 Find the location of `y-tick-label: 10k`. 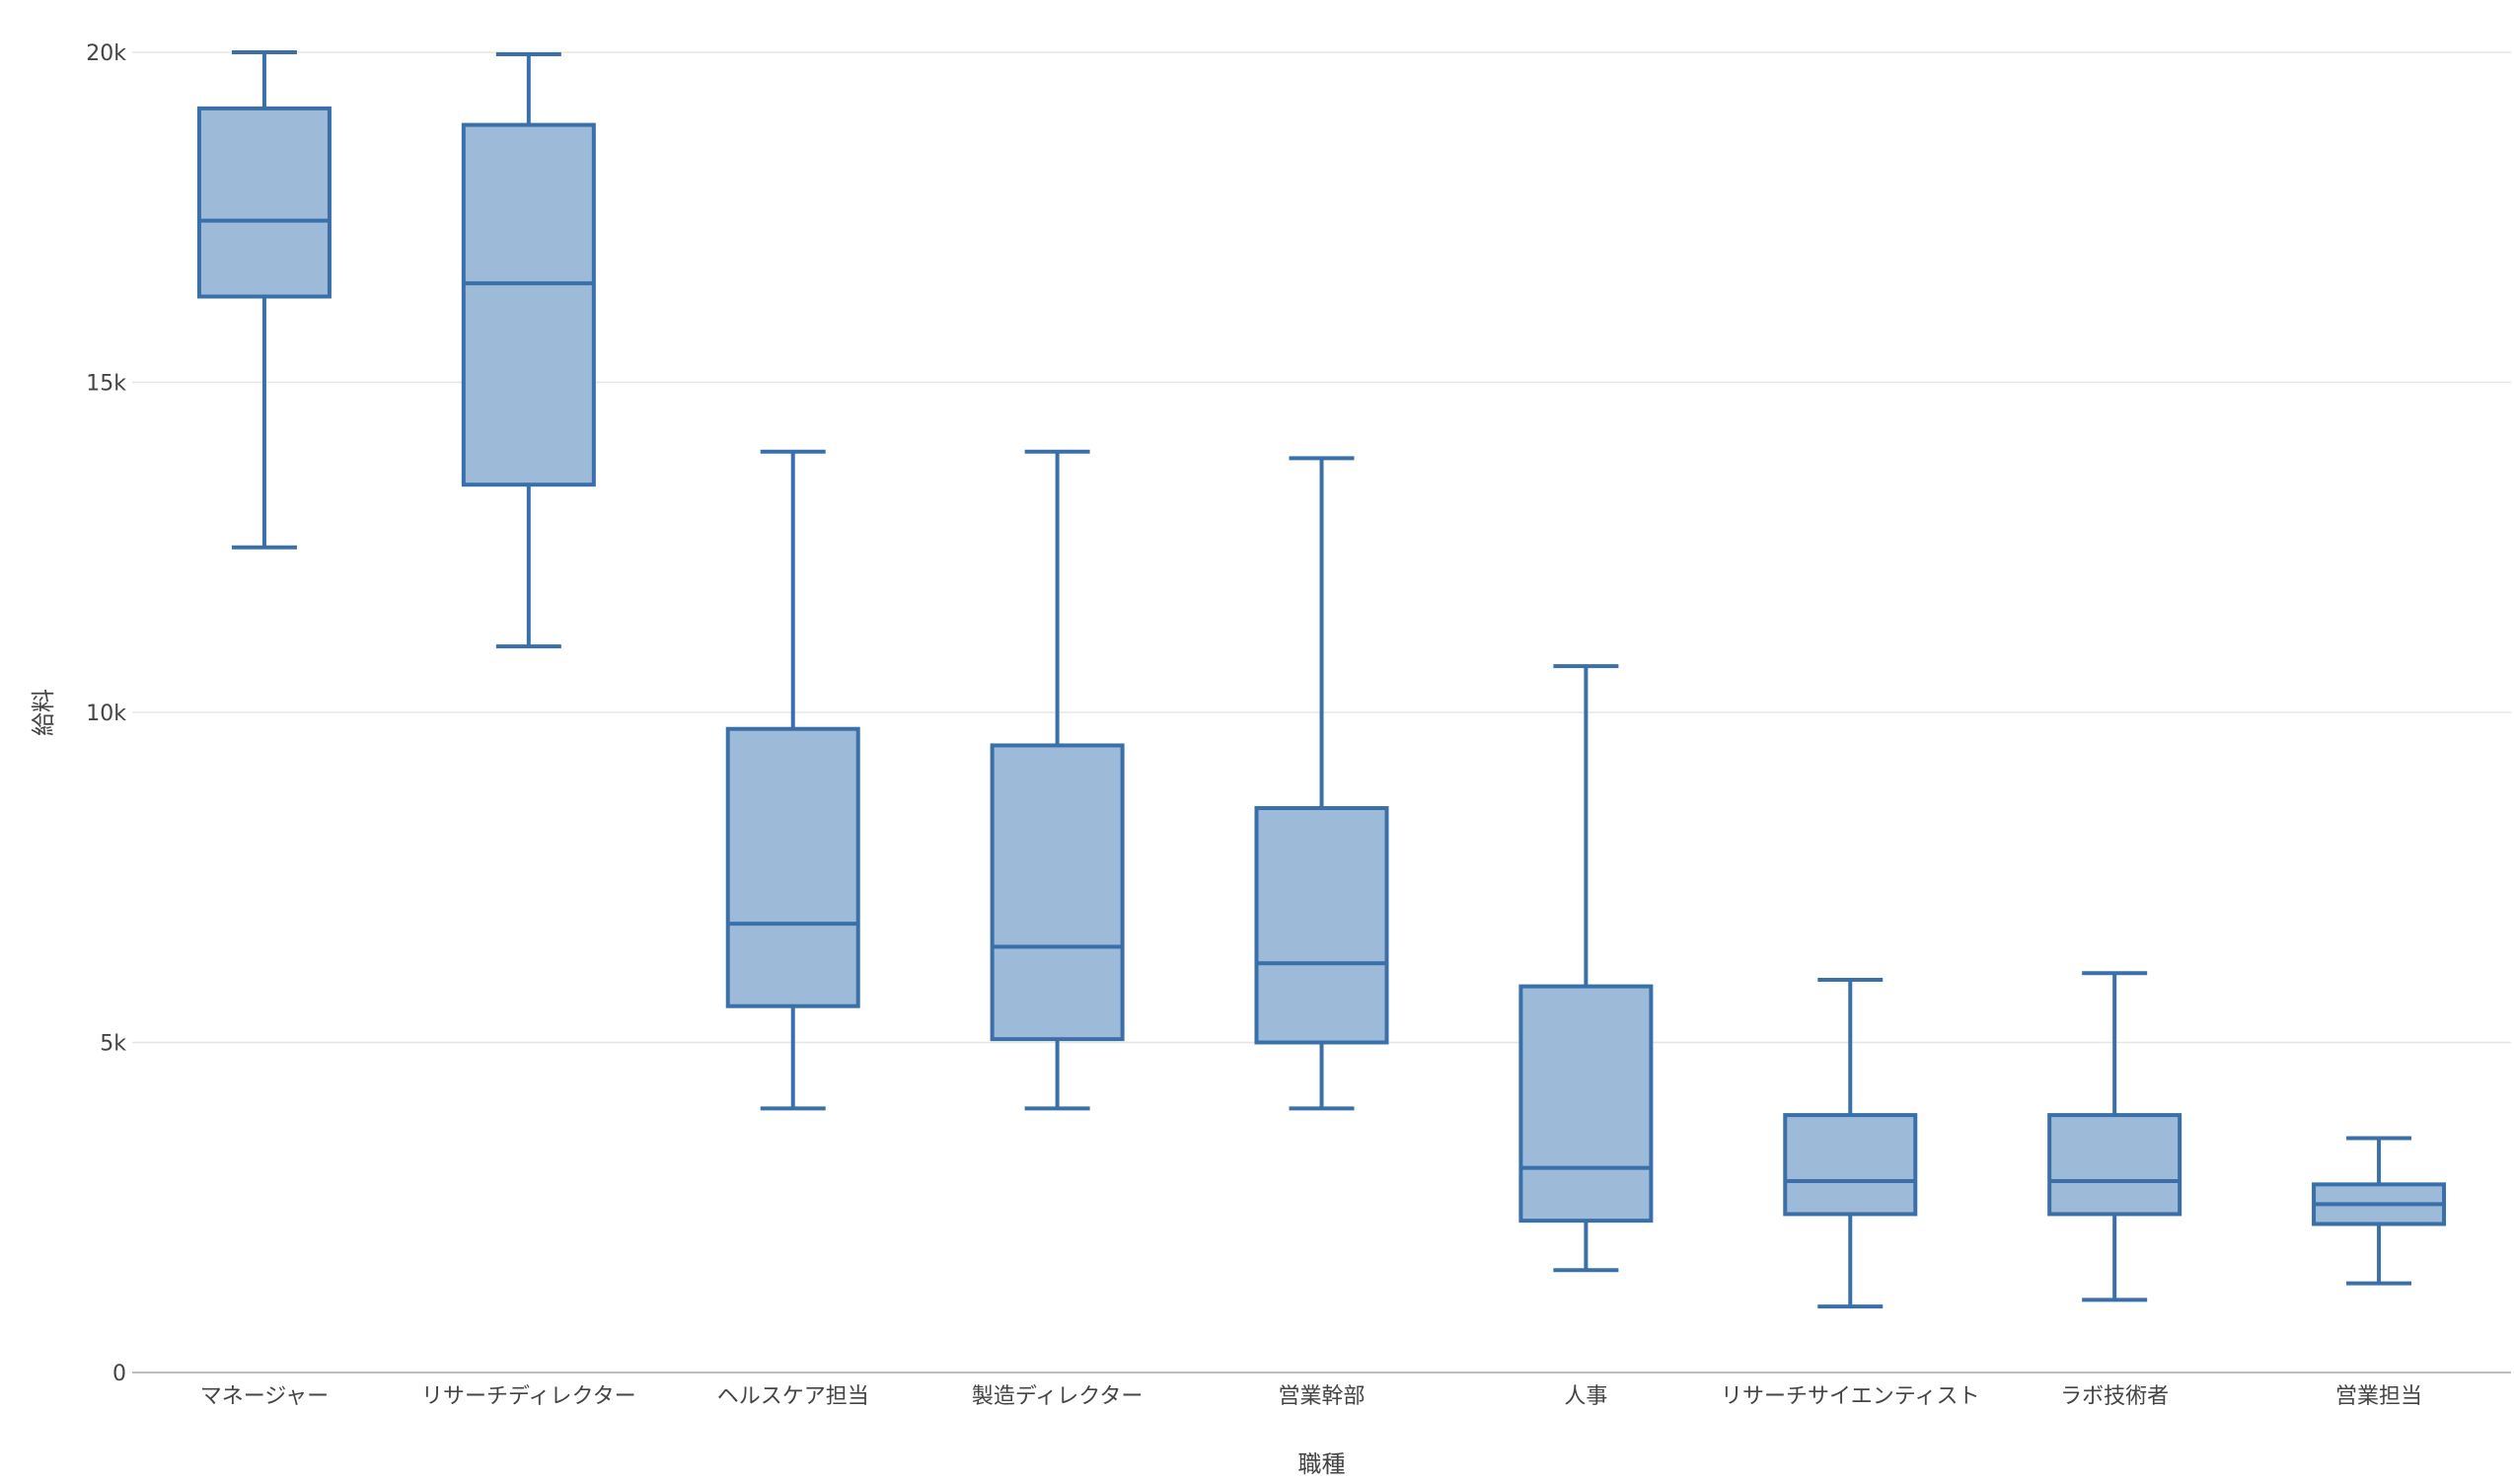

y-tick-label: 10k is located at coordinates (106, 714).